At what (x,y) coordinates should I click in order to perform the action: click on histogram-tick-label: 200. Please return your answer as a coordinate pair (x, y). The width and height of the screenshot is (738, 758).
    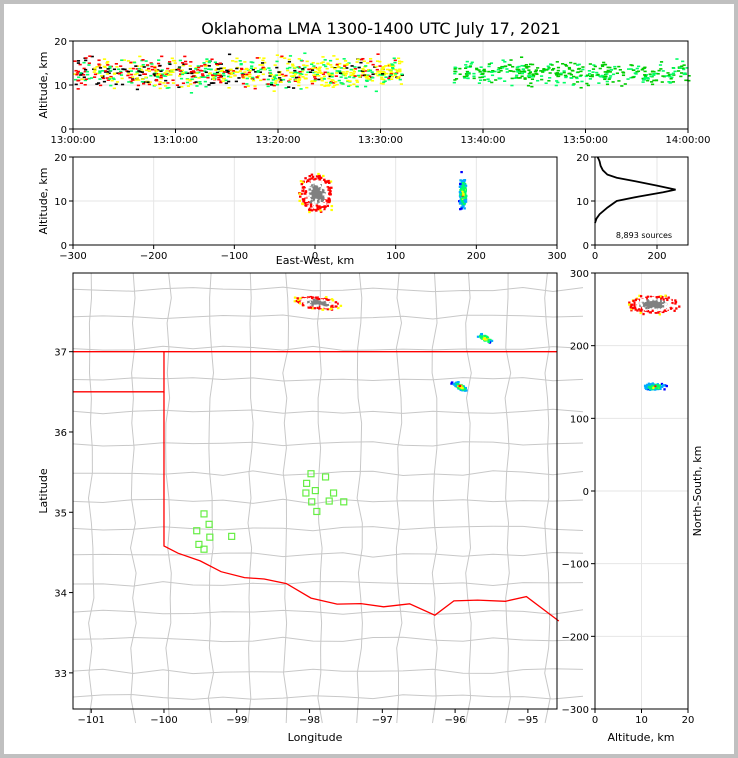
    Looking at the image, I should click on (656, 256).